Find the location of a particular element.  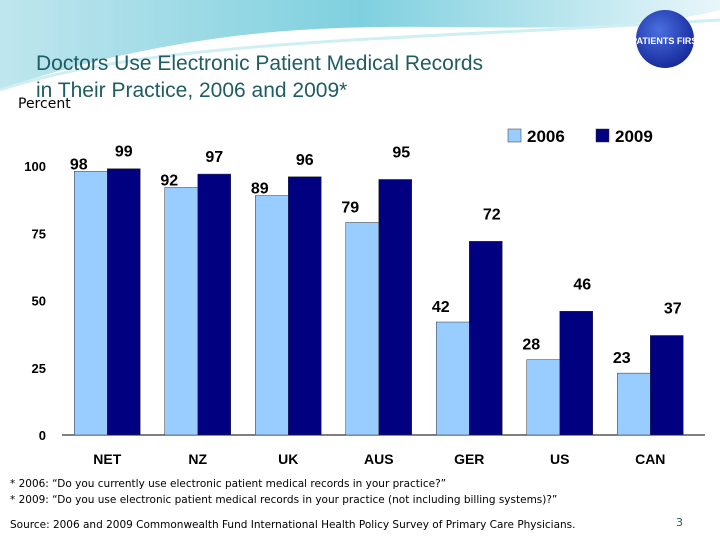

data-label: 72 is located at coordinates (492, 214).